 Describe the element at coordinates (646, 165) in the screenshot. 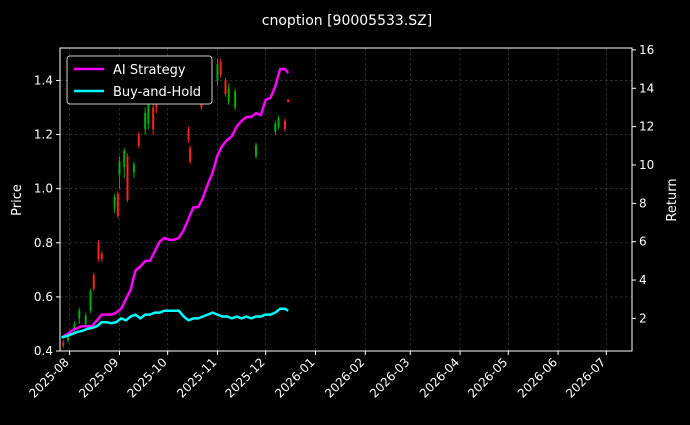

I see `right-tick-label: 10` at that location.